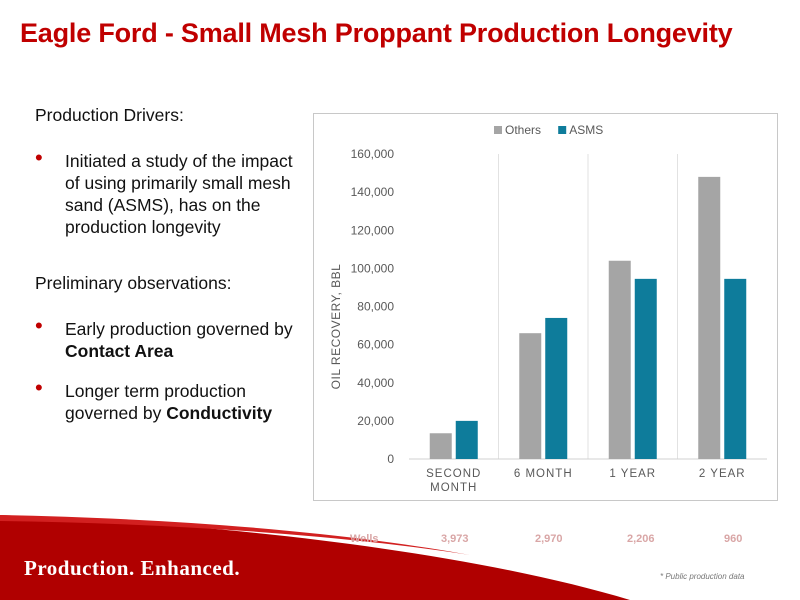 This screenshot has height=600, width=800. Describe the element at coordinates (373, 268) in the screenshot. I see `y-tick-label: 100,000` at that location.